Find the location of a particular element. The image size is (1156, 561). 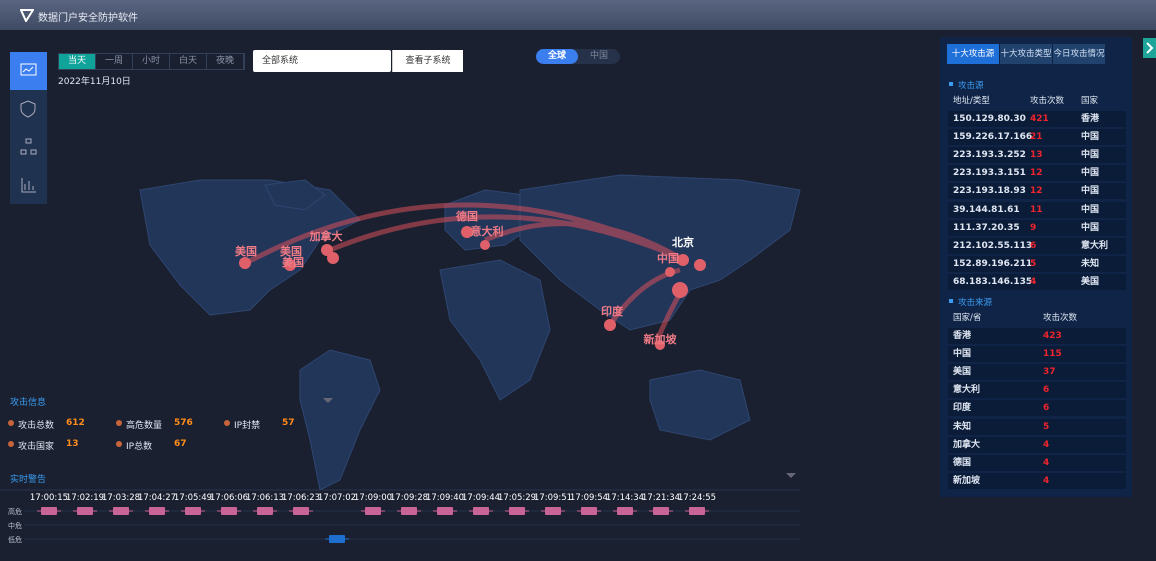

nav-shield is located at coordinates (28, 109).